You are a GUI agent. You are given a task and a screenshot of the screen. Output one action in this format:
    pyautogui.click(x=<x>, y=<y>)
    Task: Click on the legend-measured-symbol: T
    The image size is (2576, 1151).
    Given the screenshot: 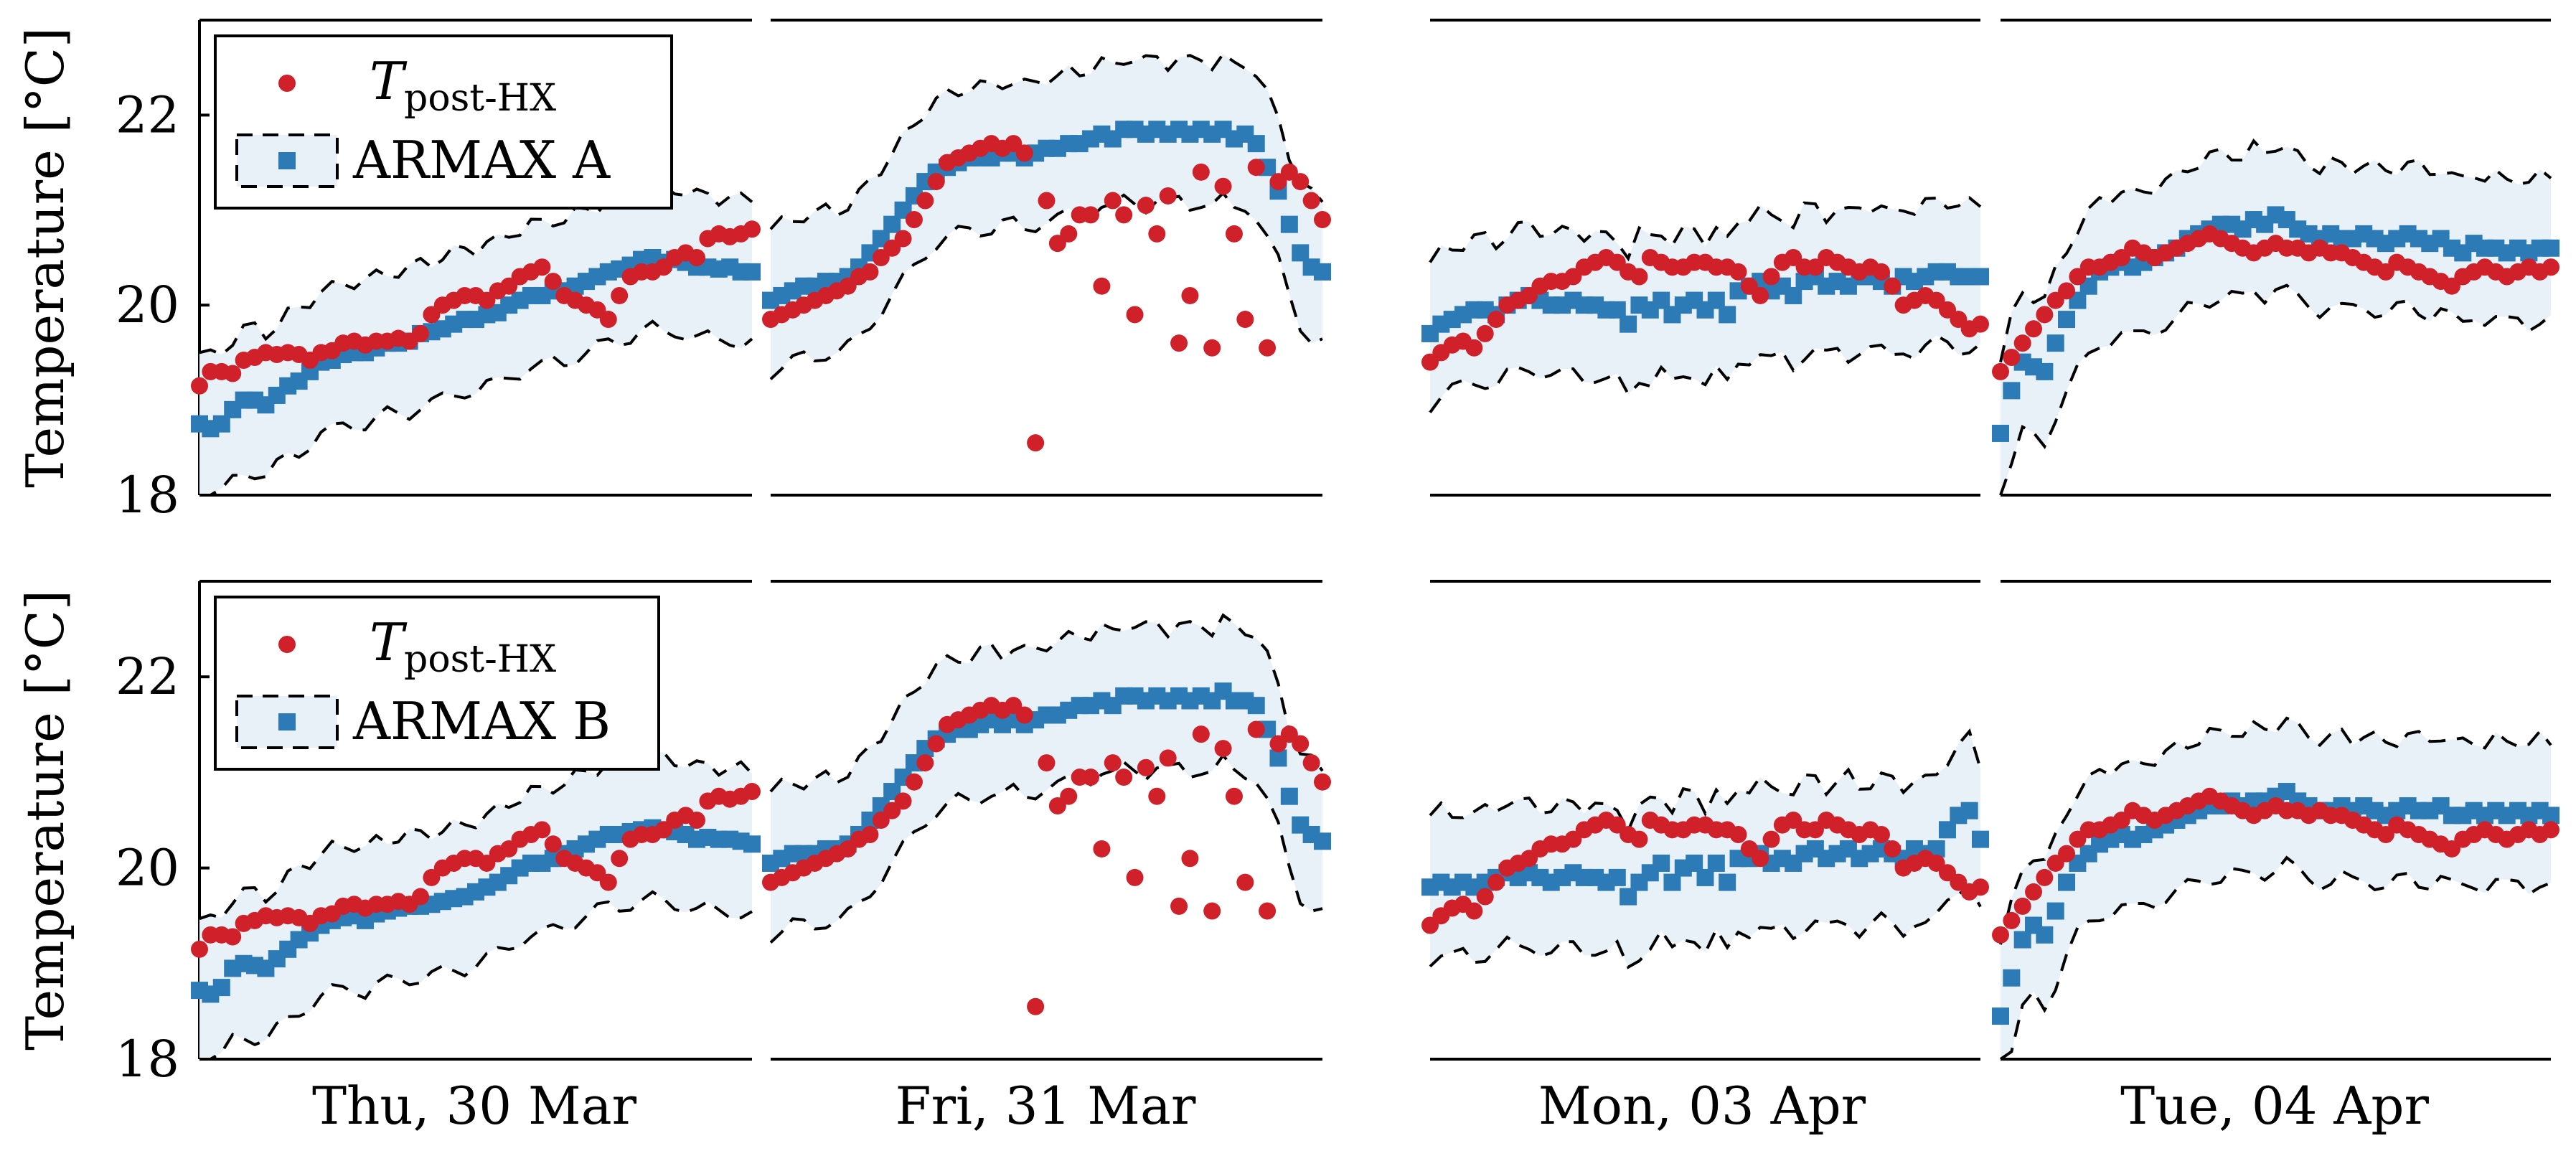 What is the action you would take?
    pyautogui.click(x=389, y=81)
    